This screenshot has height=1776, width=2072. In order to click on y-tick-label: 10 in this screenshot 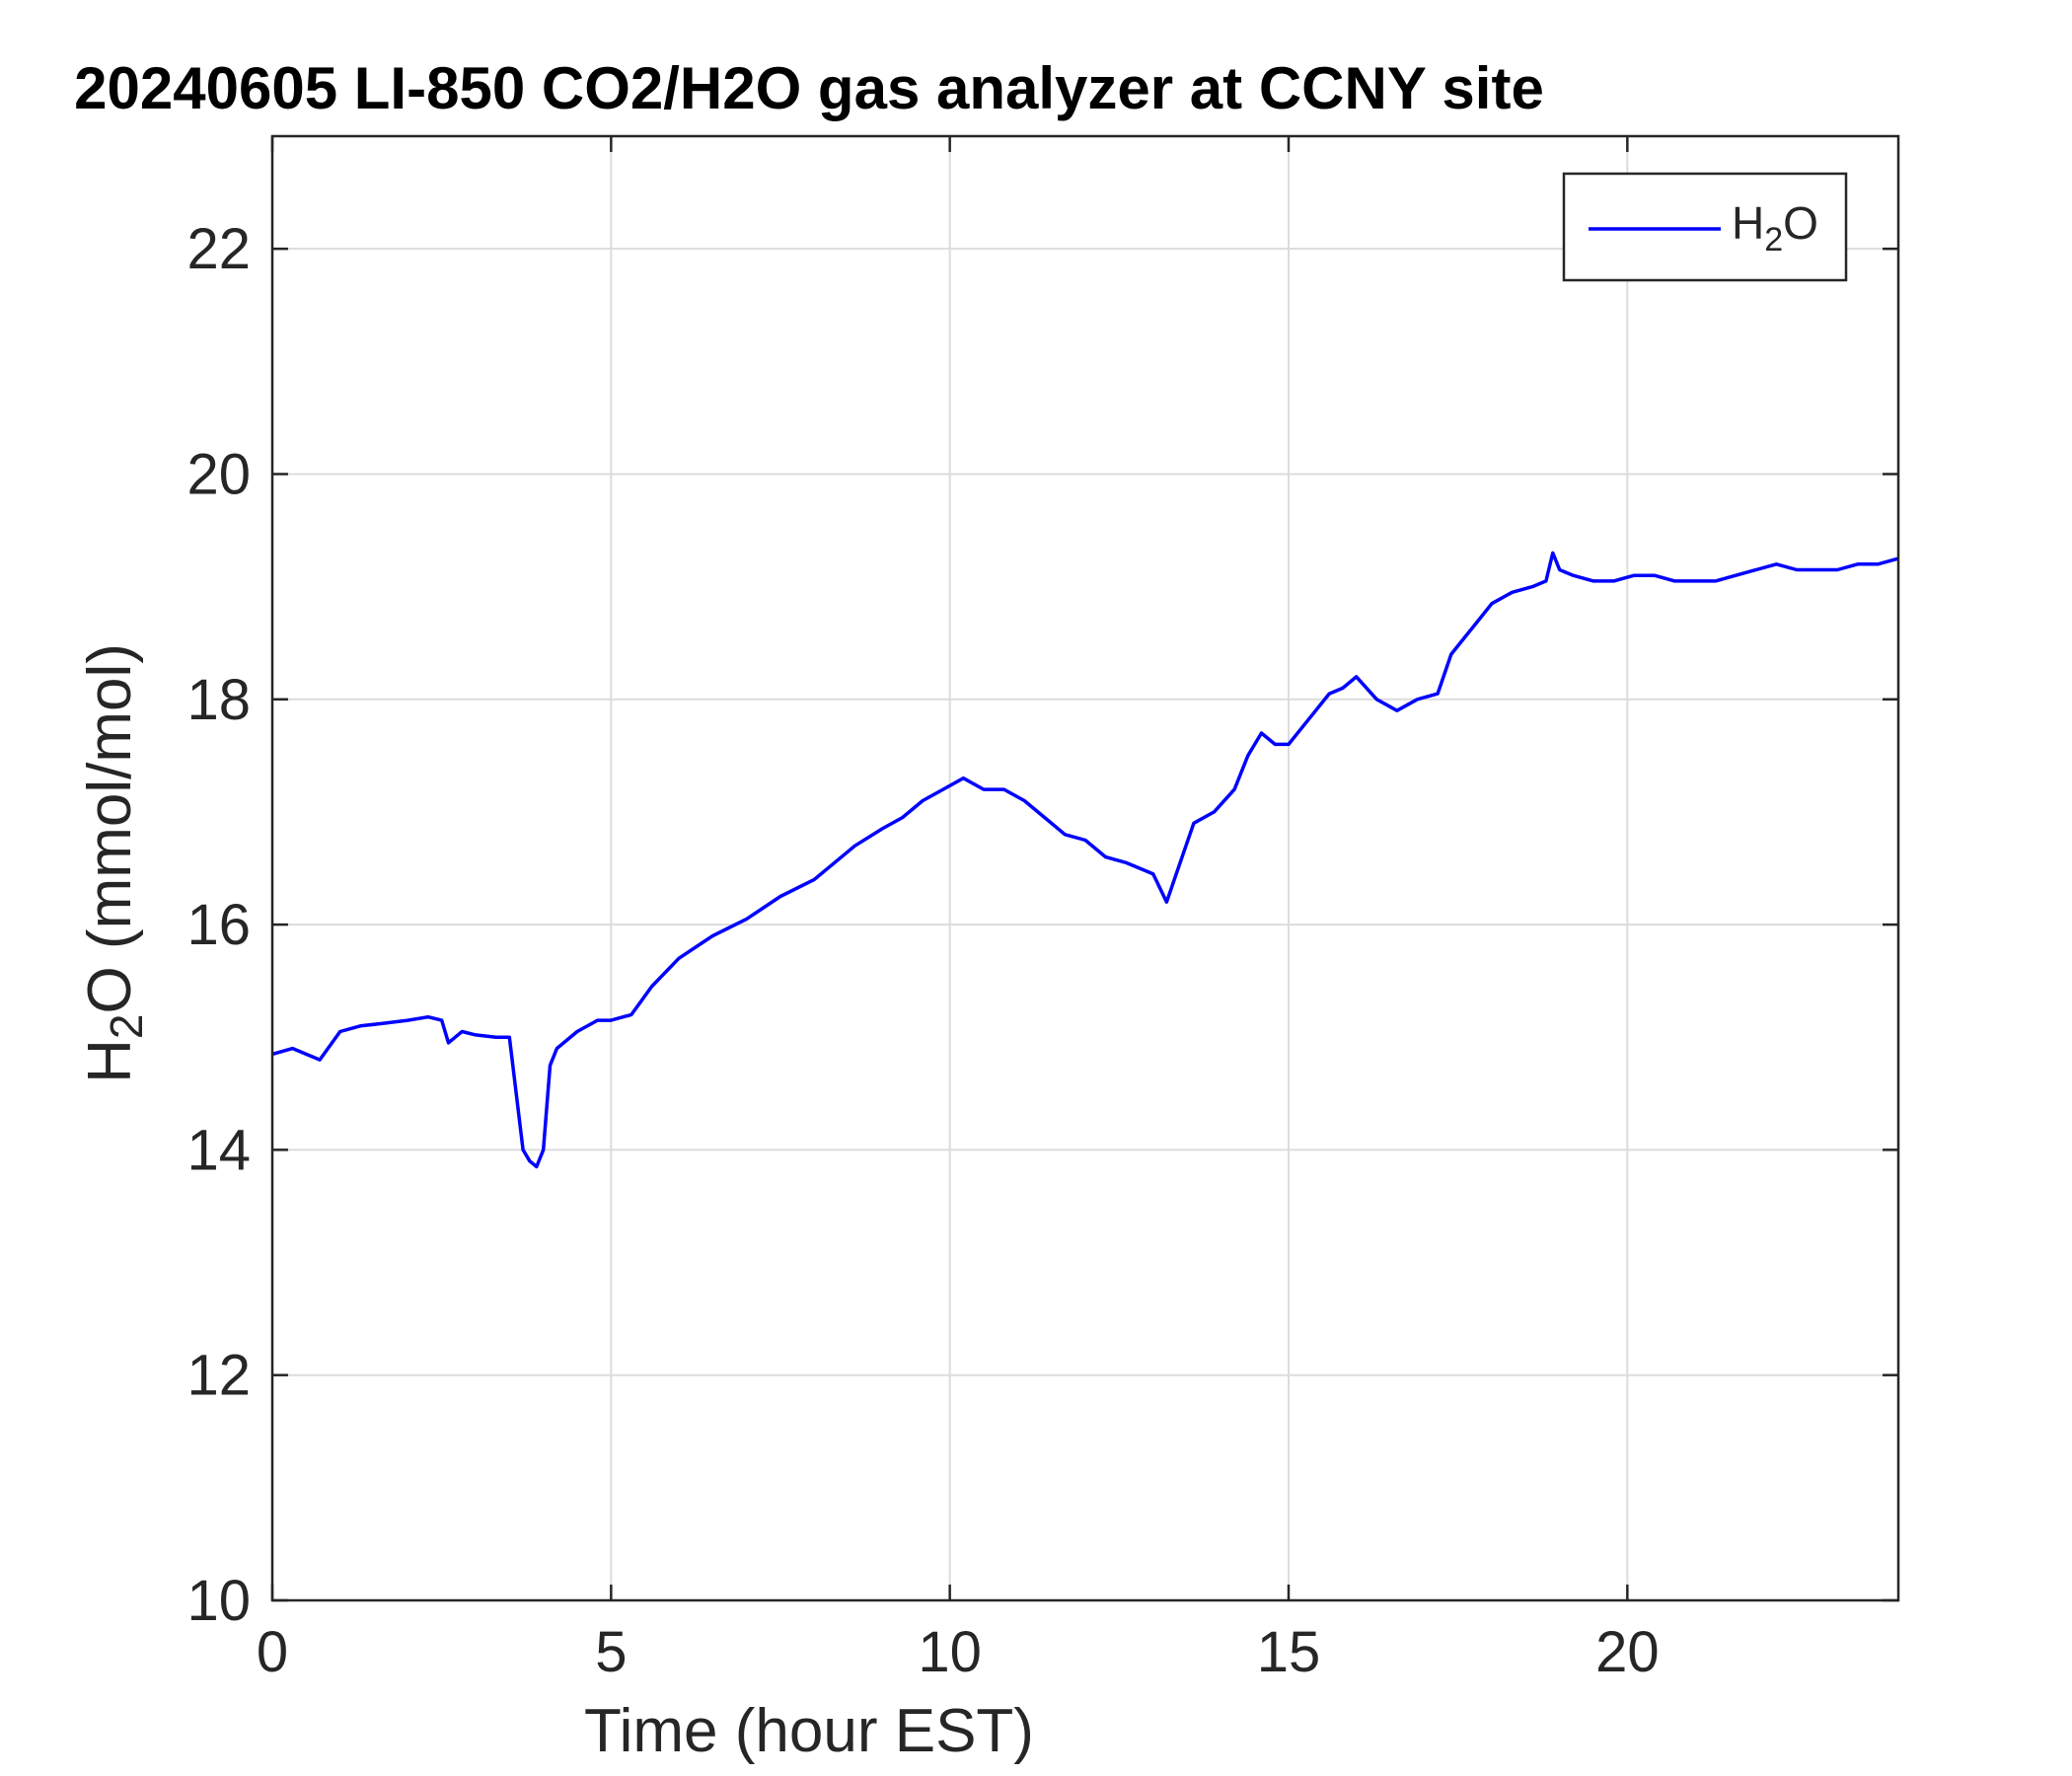, I will do `click(218, 1601)`.